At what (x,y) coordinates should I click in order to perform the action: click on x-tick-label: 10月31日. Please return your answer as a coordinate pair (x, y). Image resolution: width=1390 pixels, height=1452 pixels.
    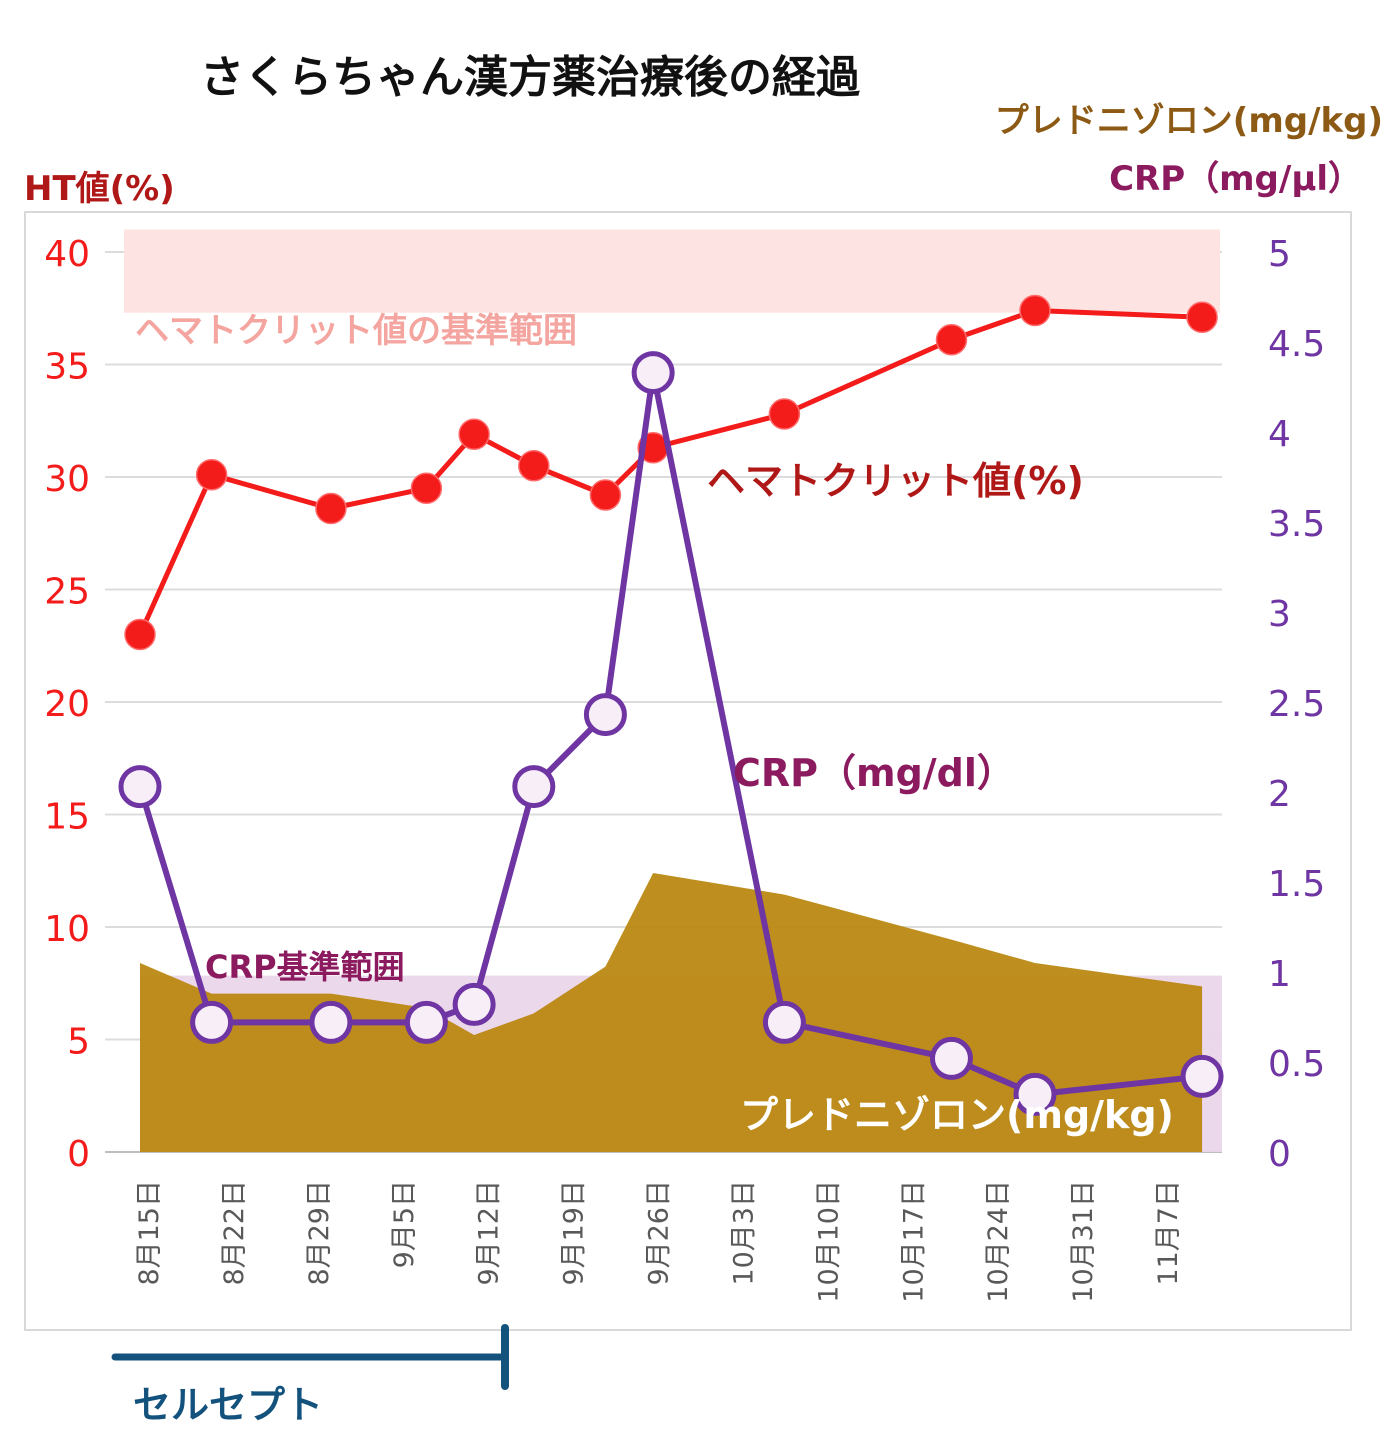
    Looking at the image, I should click on (1083, 1241).